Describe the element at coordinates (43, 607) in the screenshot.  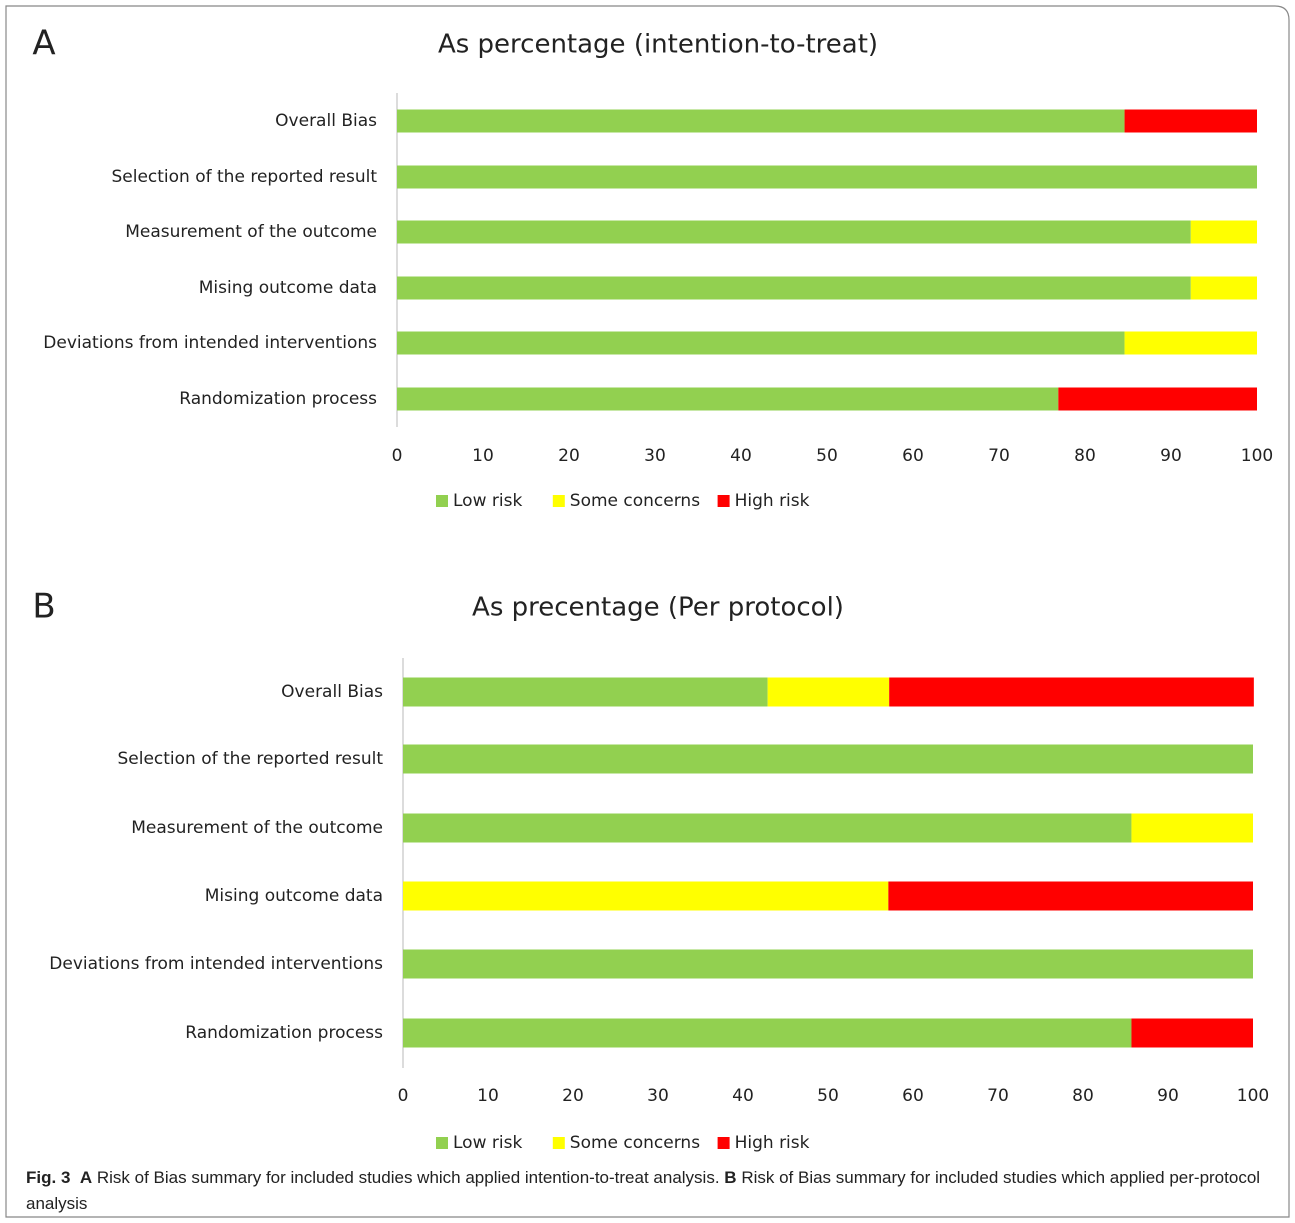
I see `panel-label: B` at that location.